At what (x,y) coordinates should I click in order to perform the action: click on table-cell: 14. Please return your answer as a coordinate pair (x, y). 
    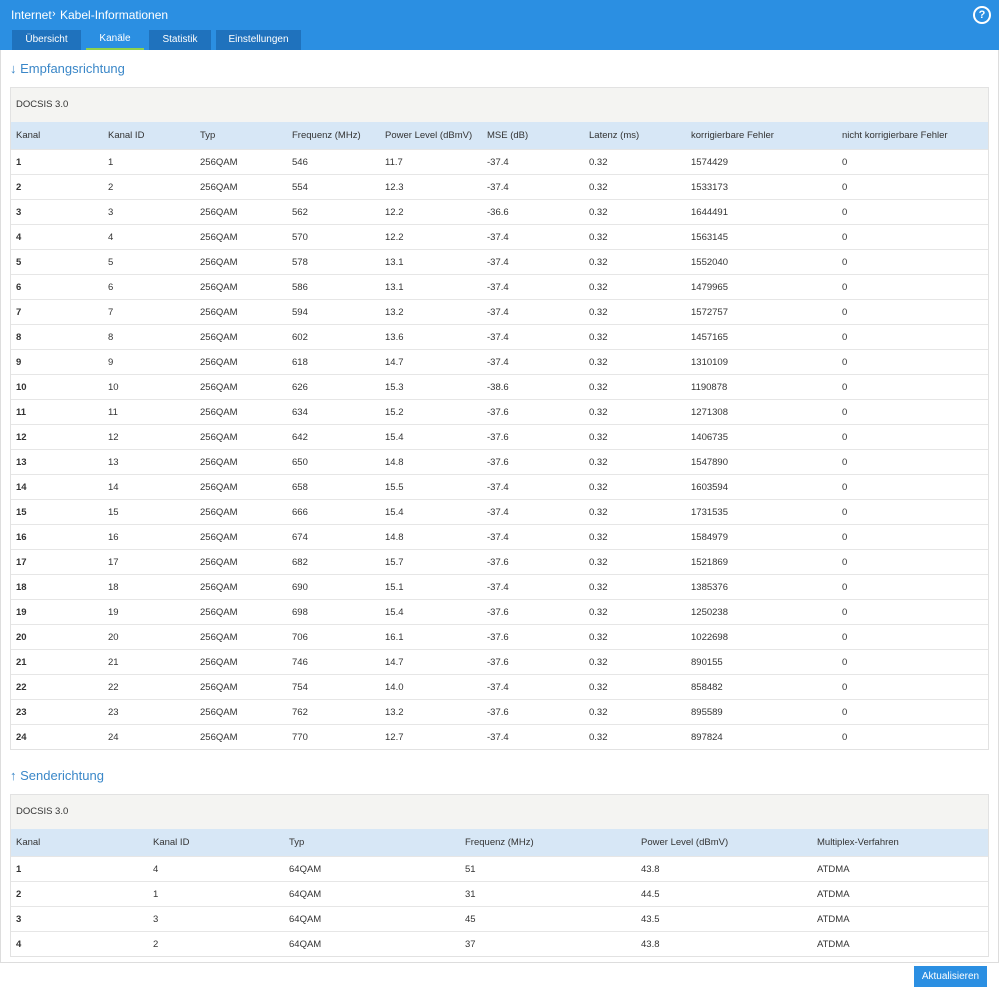
    Looking at the image, I should click on (113, 487).